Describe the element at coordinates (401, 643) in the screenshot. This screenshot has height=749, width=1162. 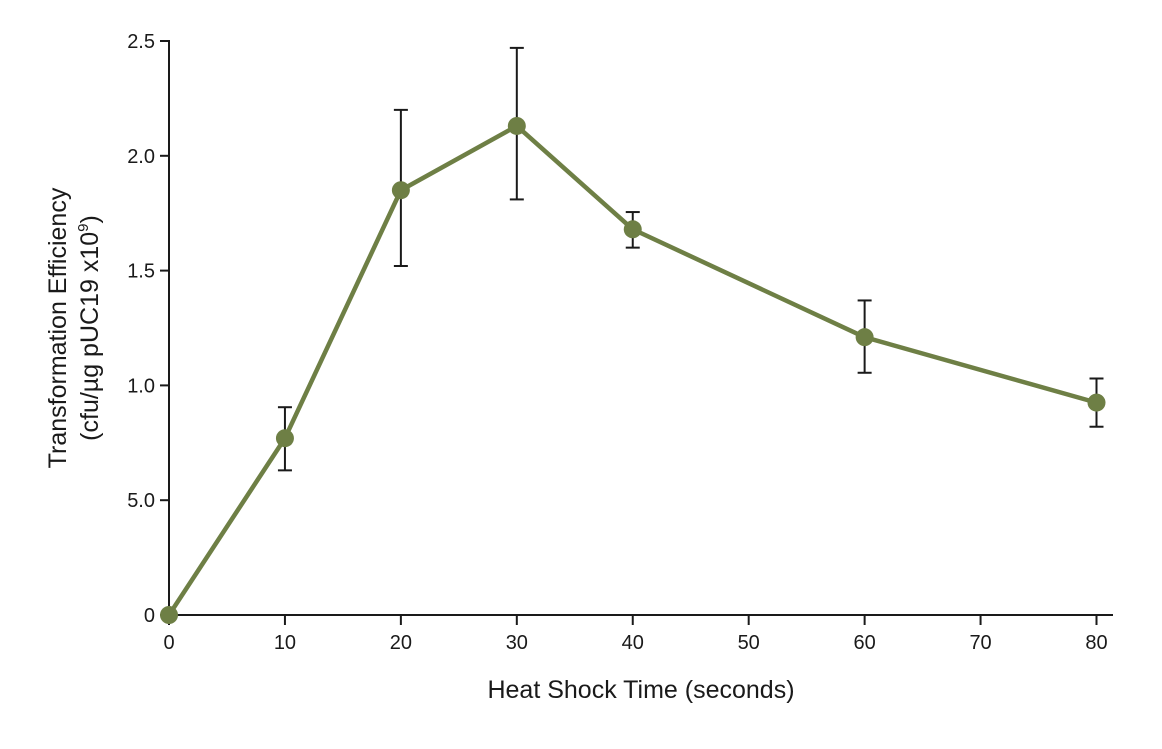
I see `x-tick-label: 20` at that location.